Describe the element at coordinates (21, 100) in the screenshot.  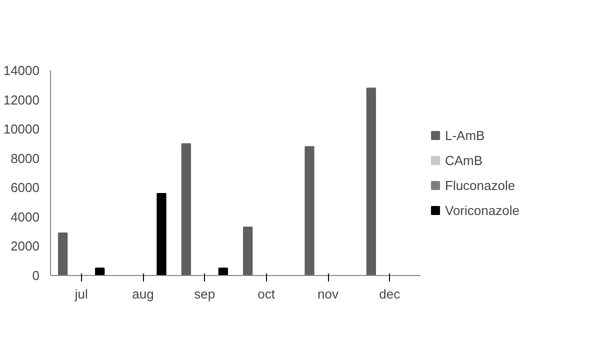
I see `y-tick-label: 12000` at that location.